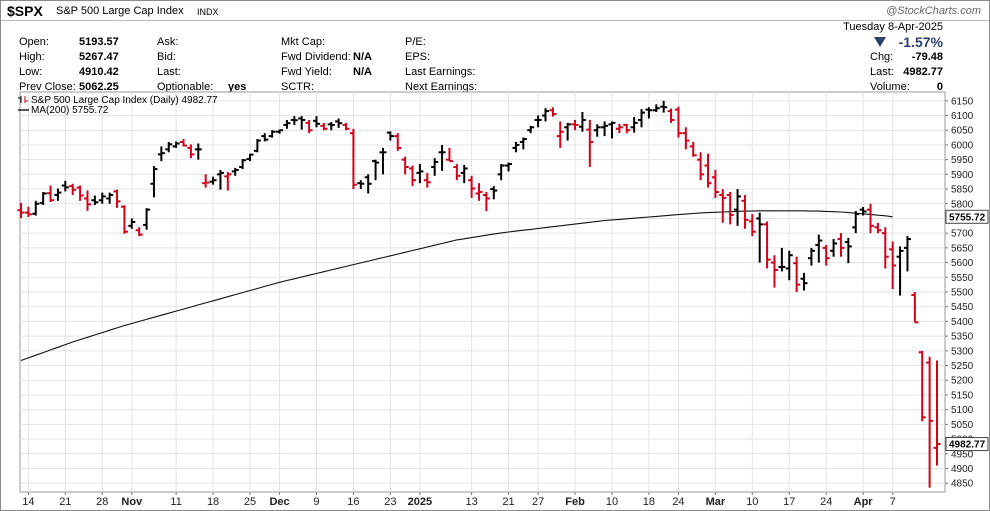  I want to click on exchange-label: INDX, so click(208, 12).